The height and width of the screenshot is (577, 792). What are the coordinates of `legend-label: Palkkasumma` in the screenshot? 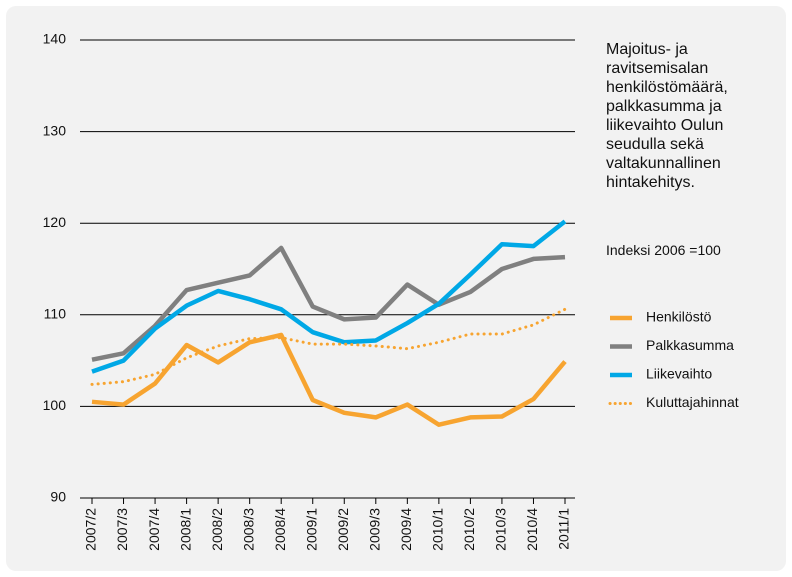 It's located at (690, 345).